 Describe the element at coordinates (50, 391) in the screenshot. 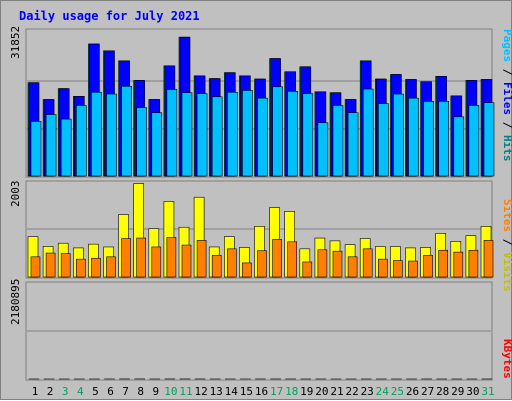

I see `x-tick-label: 2` at that location.